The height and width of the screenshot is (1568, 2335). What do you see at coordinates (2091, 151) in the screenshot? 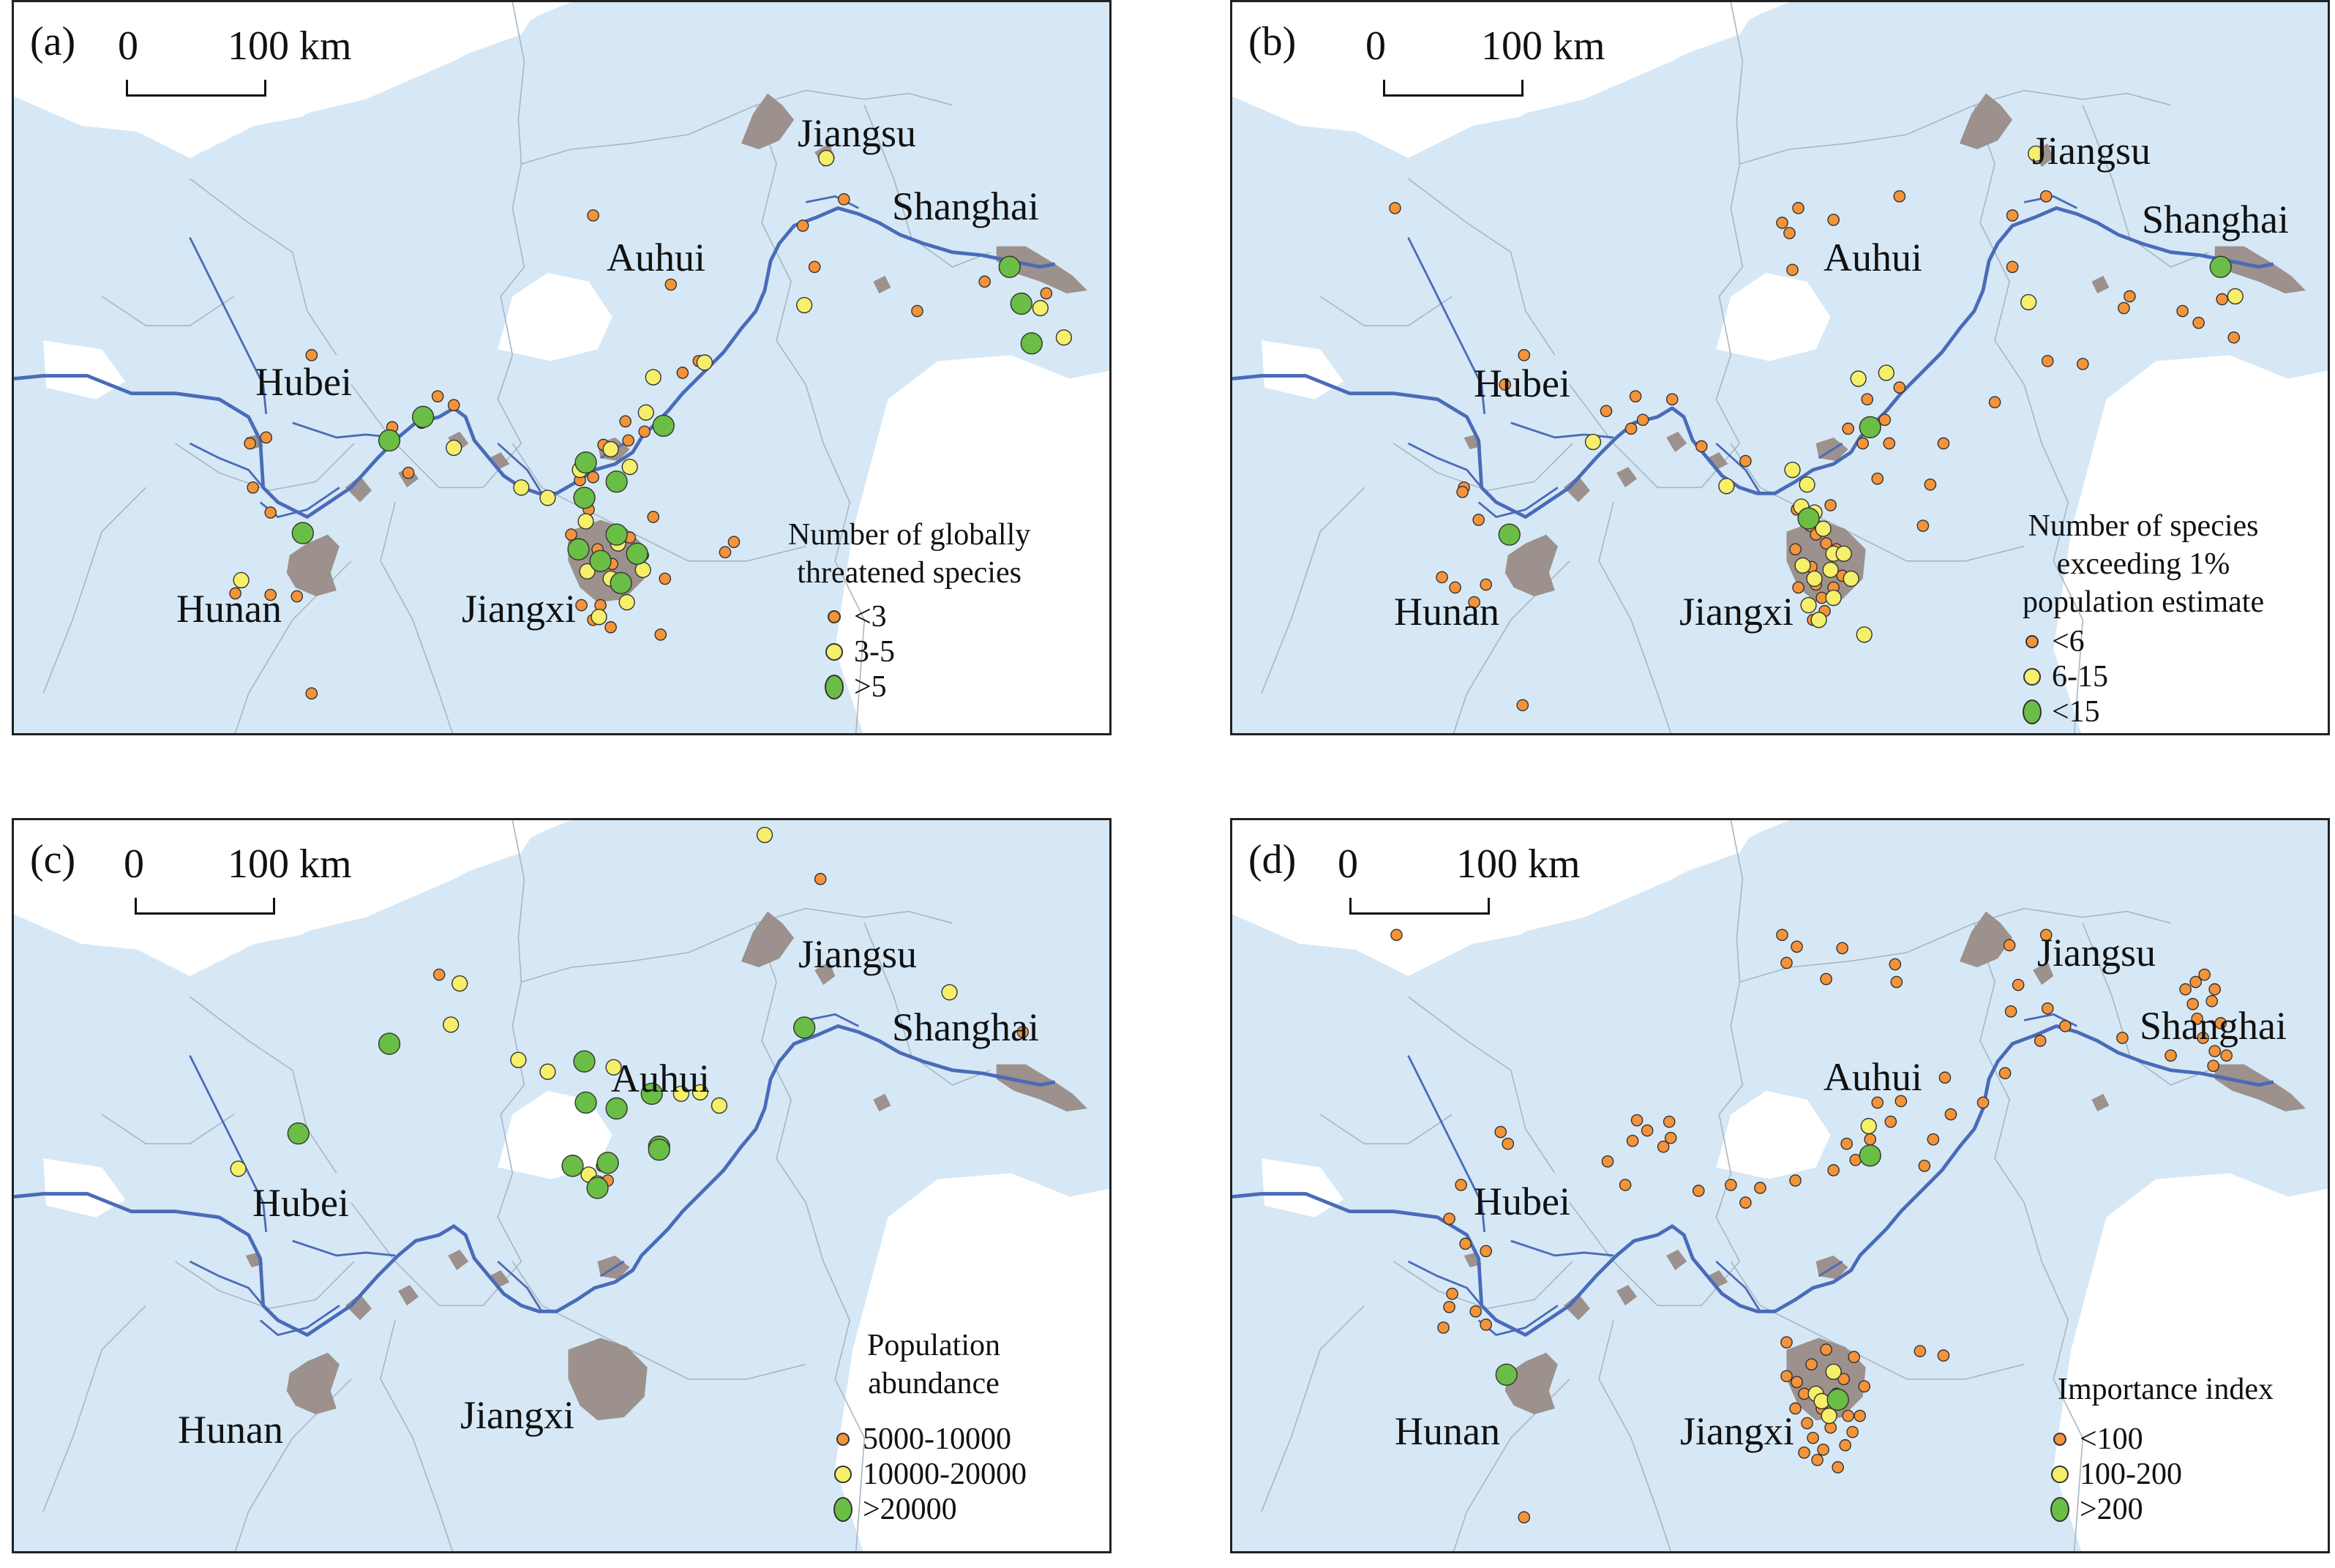
I see `province-label-jiangsu: Jiangsu` at bounding box center [2091, 151].